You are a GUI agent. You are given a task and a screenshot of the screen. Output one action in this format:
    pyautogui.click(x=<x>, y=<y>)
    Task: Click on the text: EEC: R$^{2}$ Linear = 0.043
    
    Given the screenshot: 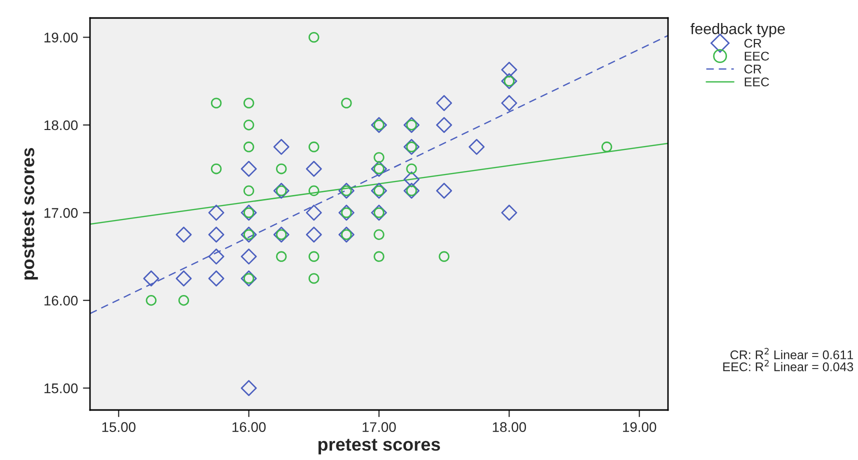 What is the action you would take?
    pyautogui.click(x=788, y=366)
    